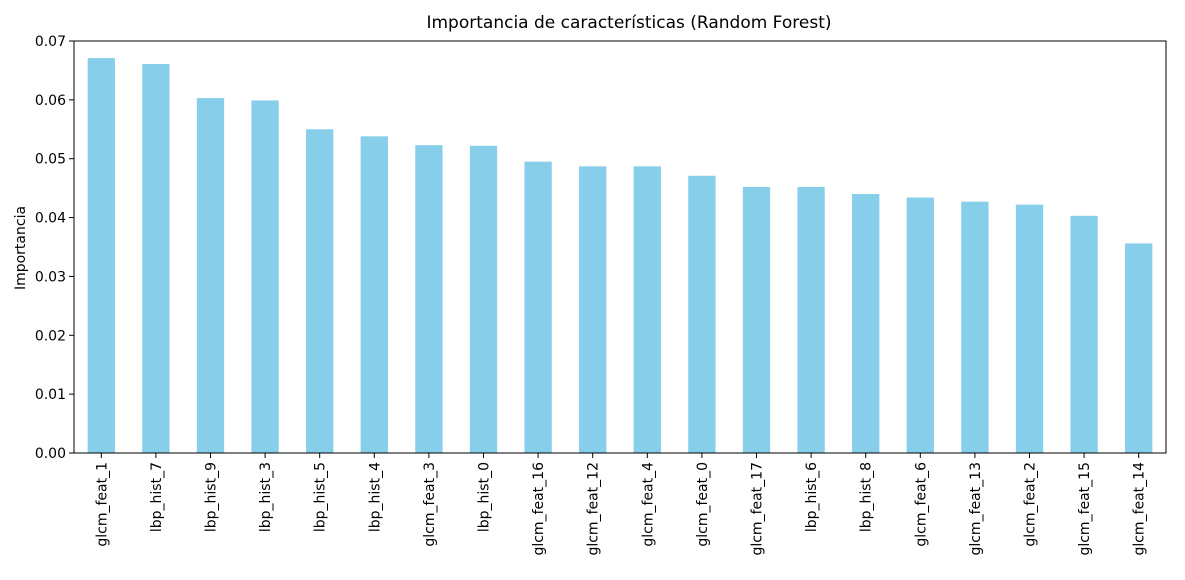  What do you see at coordinates (54, 248) in the screenshot?
I see `y-axis: 0.00 0.01 0.02 0.03 0.04 0.05 0.06 0.07` at bounding box center [54, 248].